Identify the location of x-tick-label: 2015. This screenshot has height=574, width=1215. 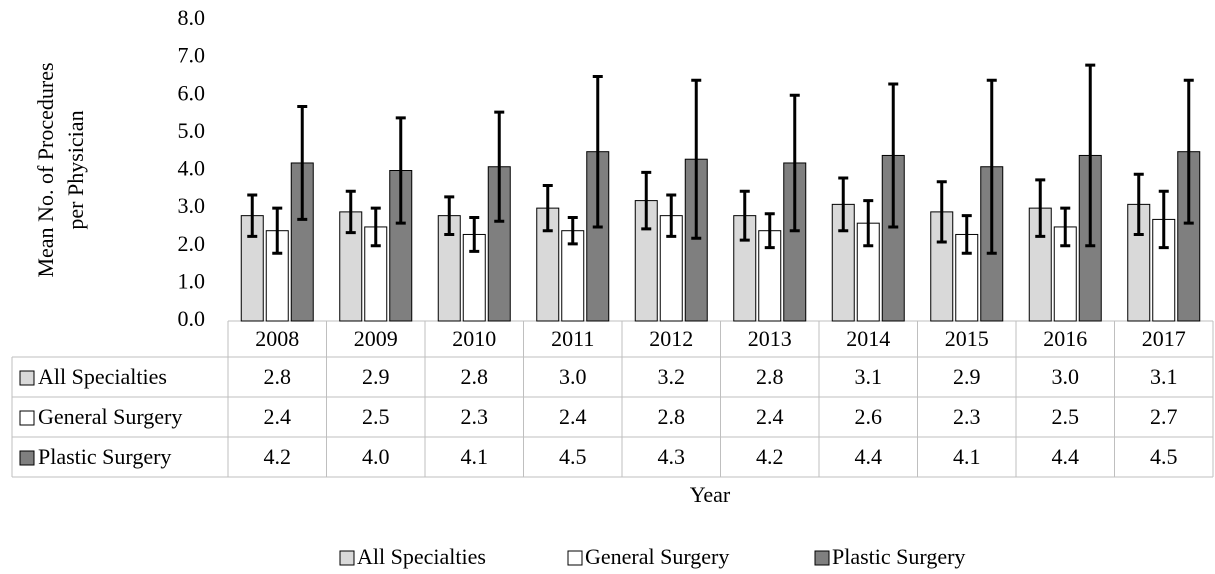
(967, 338).